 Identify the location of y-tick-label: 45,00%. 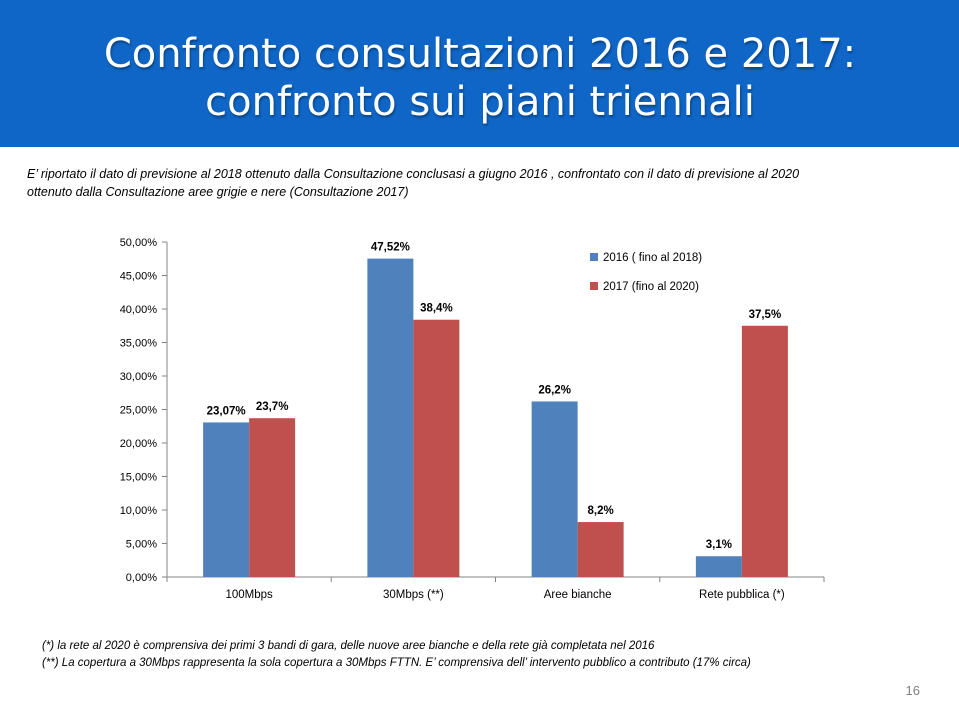
(139, 277).